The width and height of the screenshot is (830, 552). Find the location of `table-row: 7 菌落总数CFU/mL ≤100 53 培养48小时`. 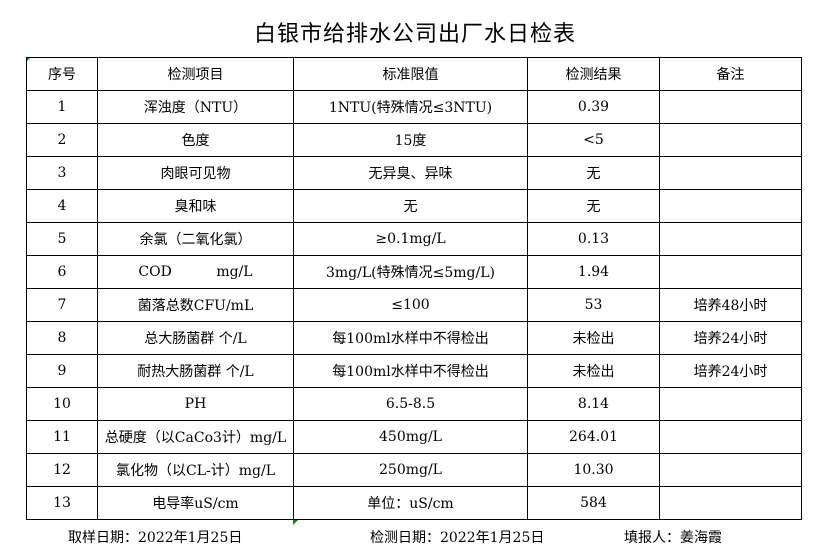

table-row: 7 菌落总数CFU/mL ≤100 53 培养48小时 is located at coordinates (414, 305).